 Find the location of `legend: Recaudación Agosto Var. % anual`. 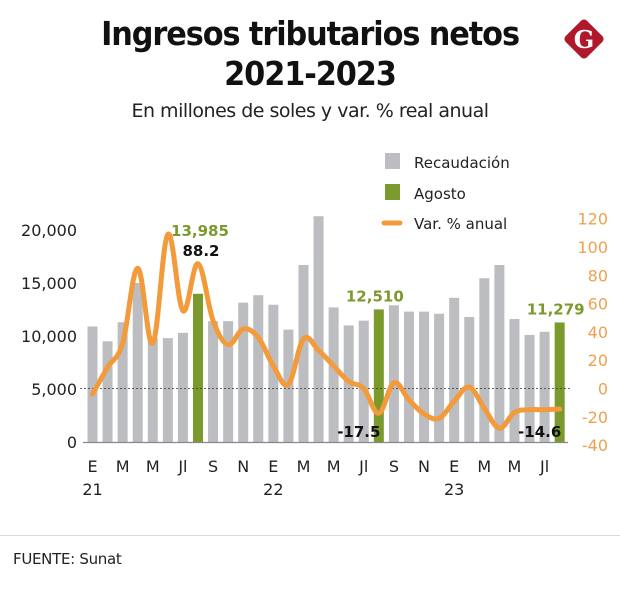

legend: Recaudación Agosto Var. % anual is located at coordinates (445, 193).